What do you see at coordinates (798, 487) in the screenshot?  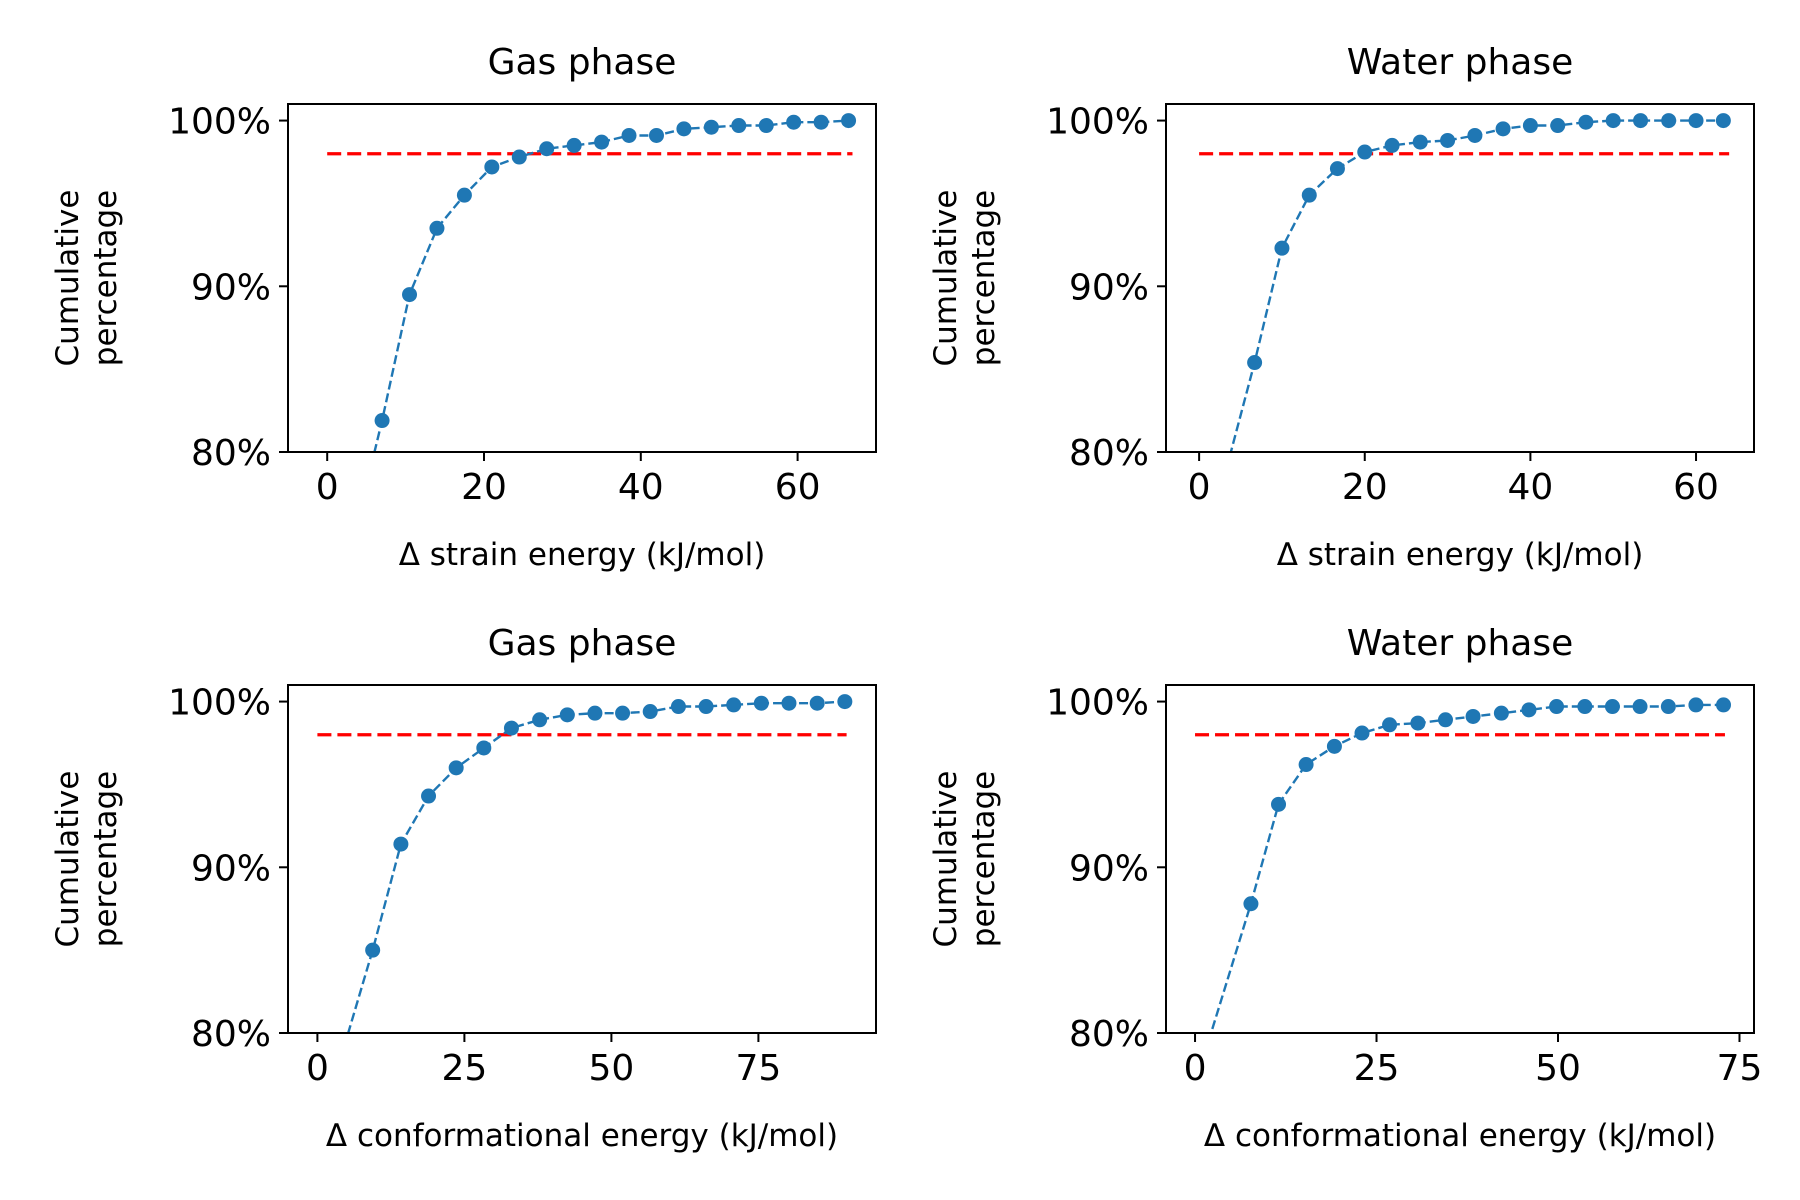 I see `x-tick-label: 60` at bounding box center [798, 487].